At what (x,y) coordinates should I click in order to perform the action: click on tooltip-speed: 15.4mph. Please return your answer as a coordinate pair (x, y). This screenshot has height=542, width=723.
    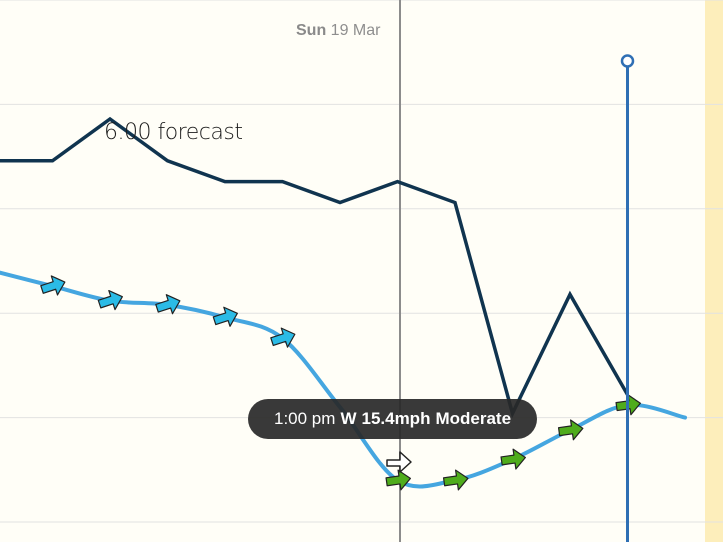
    Looking at the image, I should click on (396, 418).